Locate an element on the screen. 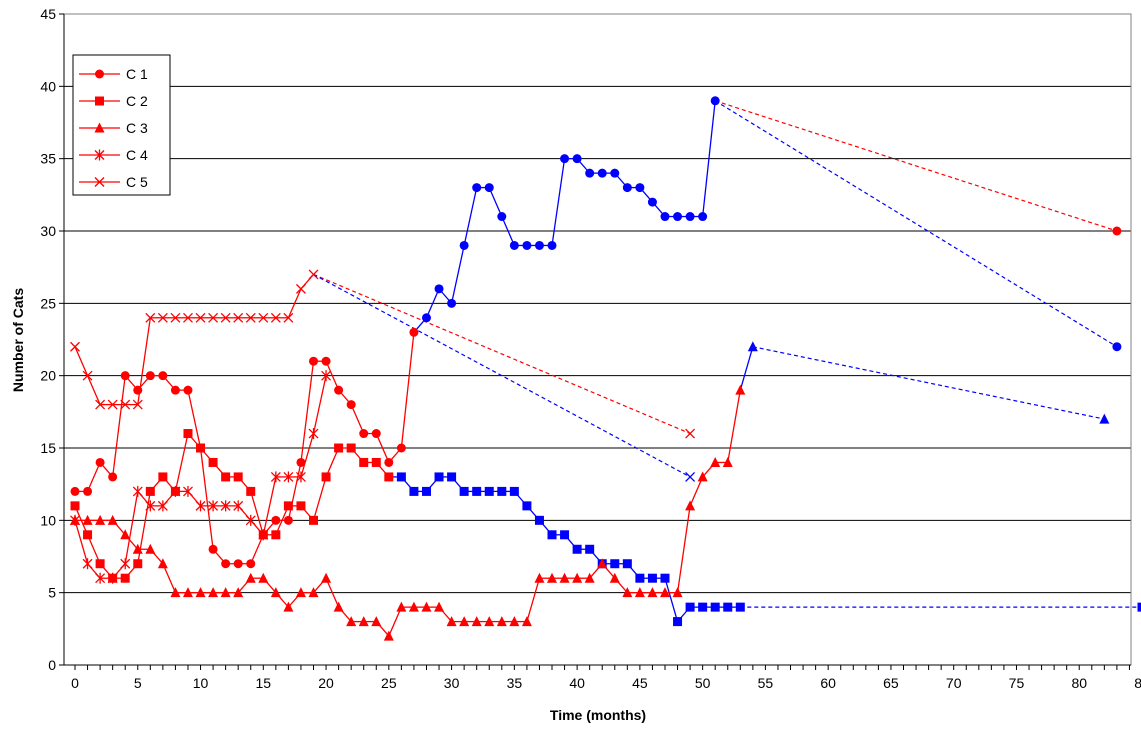 The height and width of the screenshot is (734, 1141). x-tick-label: 25 is located at coordinates (389, 683).